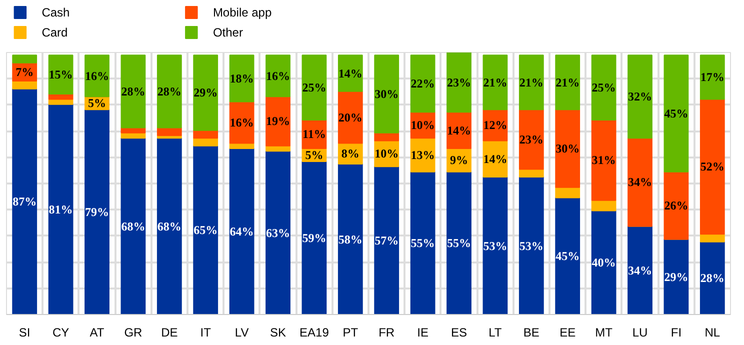  What do you see at coordinates (422, 333) in the screenshot?
I see `x-tick-label: IE` at bounding box center [422, 333].